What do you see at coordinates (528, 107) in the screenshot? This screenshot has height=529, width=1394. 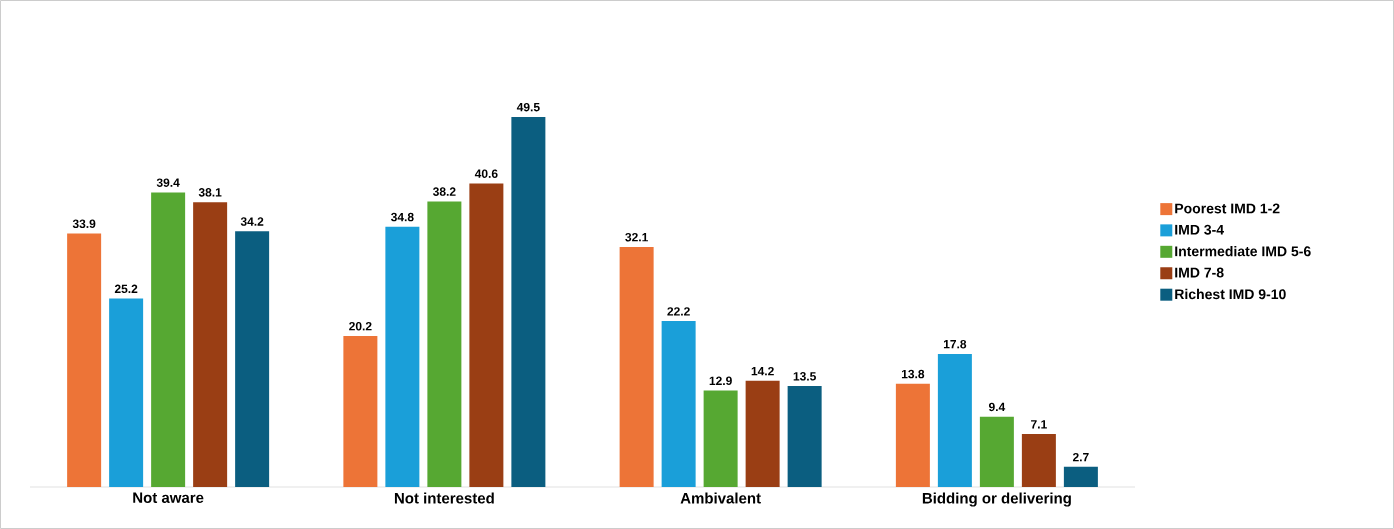 I see `data-label: 49.5` at bounding box center [528, 107].